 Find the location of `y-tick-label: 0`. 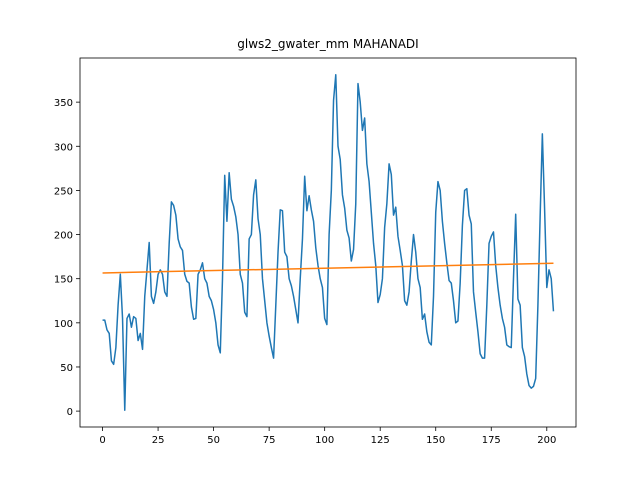

y-tick-label: 0 is located at coordinates (70, 412).